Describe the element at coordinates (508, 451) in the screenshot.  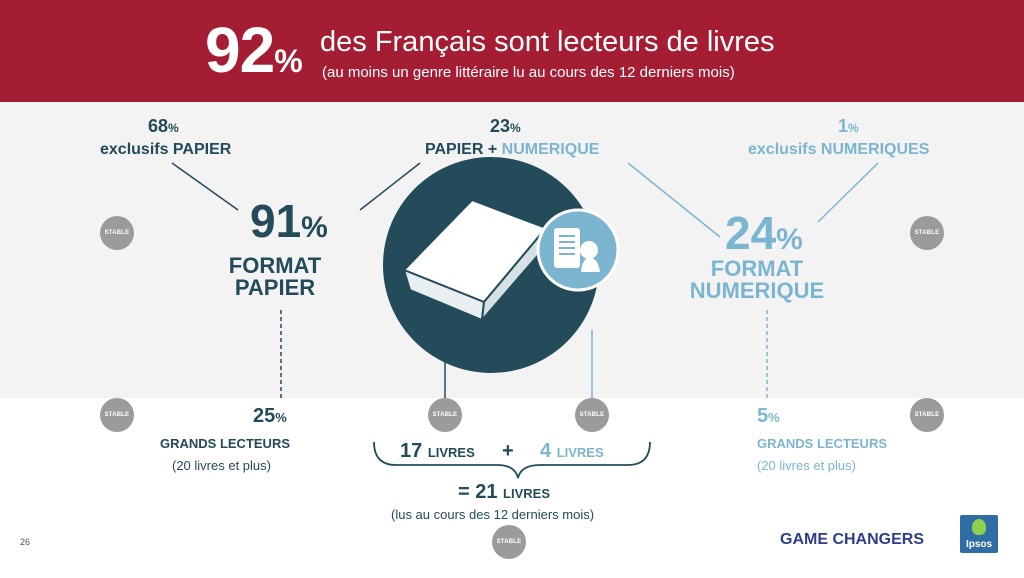
I see `books-plus-sign: +` at that location.